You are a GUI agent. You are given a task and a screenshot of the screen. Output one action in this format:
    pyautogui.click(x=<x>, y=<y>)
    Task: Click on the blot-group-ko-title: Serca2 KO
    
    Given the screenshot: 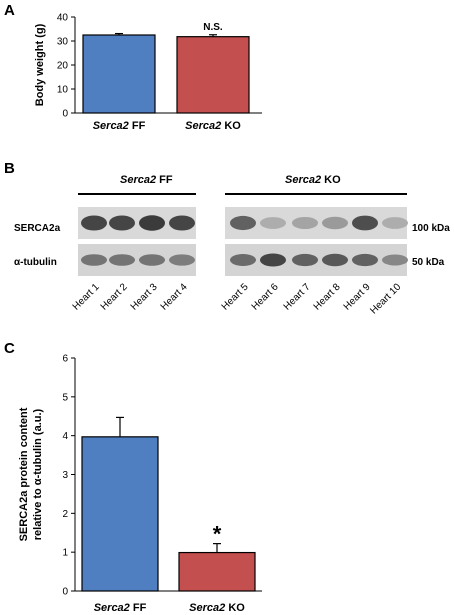 What is the action you would take?
    pyautogui.click(x=313, y=180)
    